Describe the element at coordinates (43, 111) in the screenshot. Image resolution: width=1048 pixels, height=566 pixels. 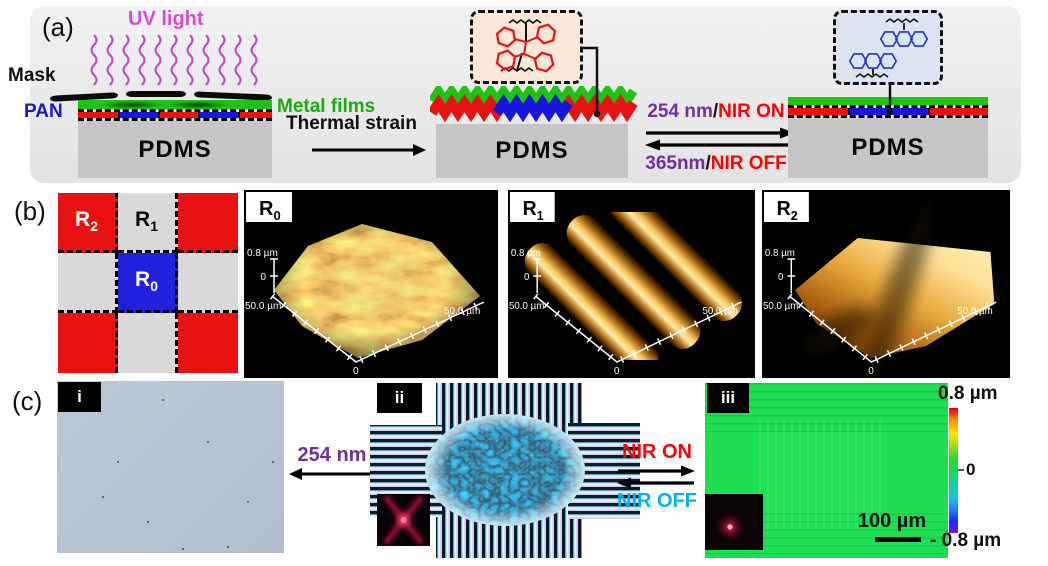
I see `pan-label: PAN` at that location.